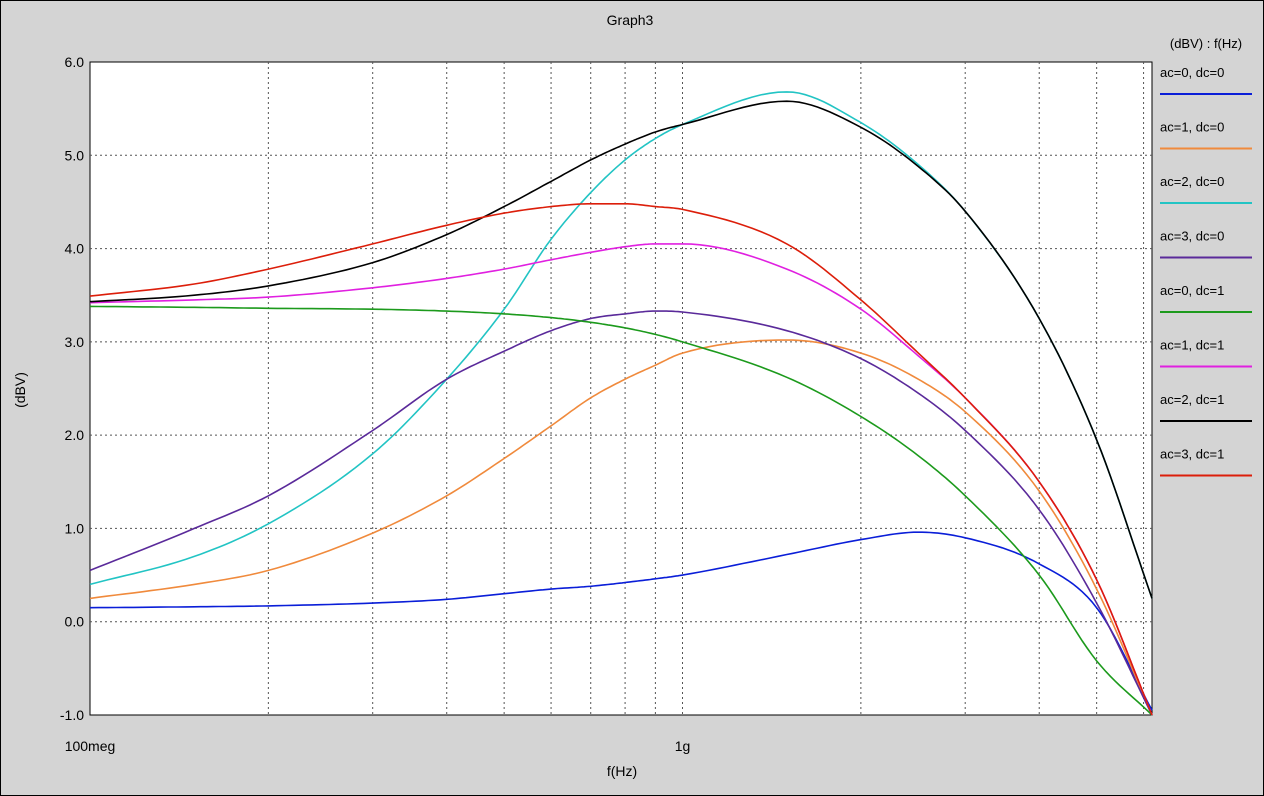 This screenshot has width=1264, height=796. I want to click on legend-label: ac=1, dc=1, so click(1192, 345).